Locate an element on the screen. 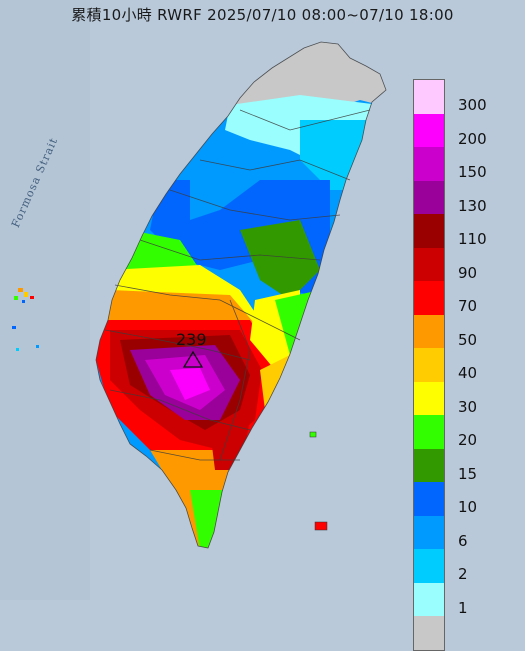  color-legend is located at coordinates (429, 365).